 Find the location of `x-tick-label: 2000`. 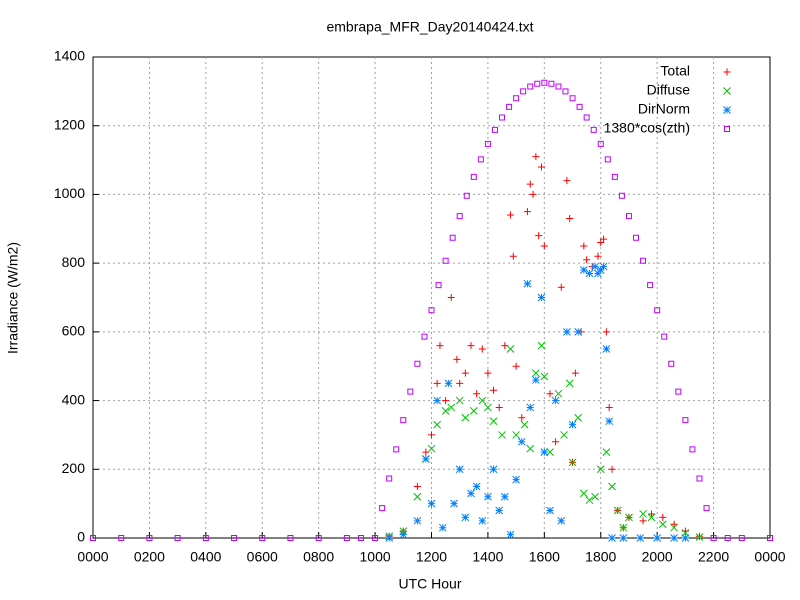

x-tick-label: 2000 is located at coordinates (657, 557).